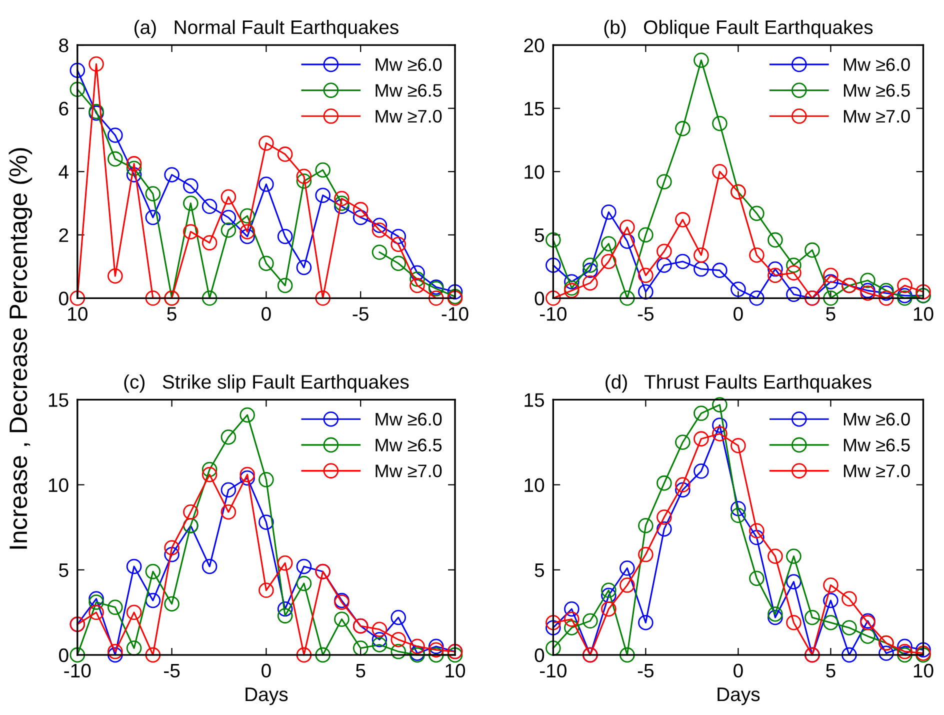 This screenshot has height=715, width=944. What do you see at coordinates (739, 383) in the screenshot?
I see `chart-title: (d) Thrust Faults Earthquakes` at bounding box center [739, 383].